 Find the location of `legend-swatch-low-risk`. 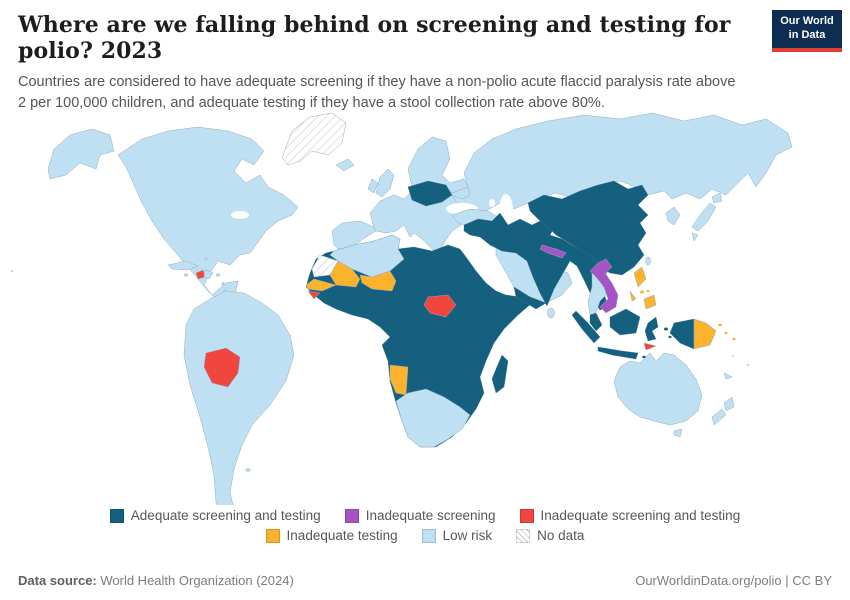

legend-swatch-low-risk is located at coordinates (428, 535).